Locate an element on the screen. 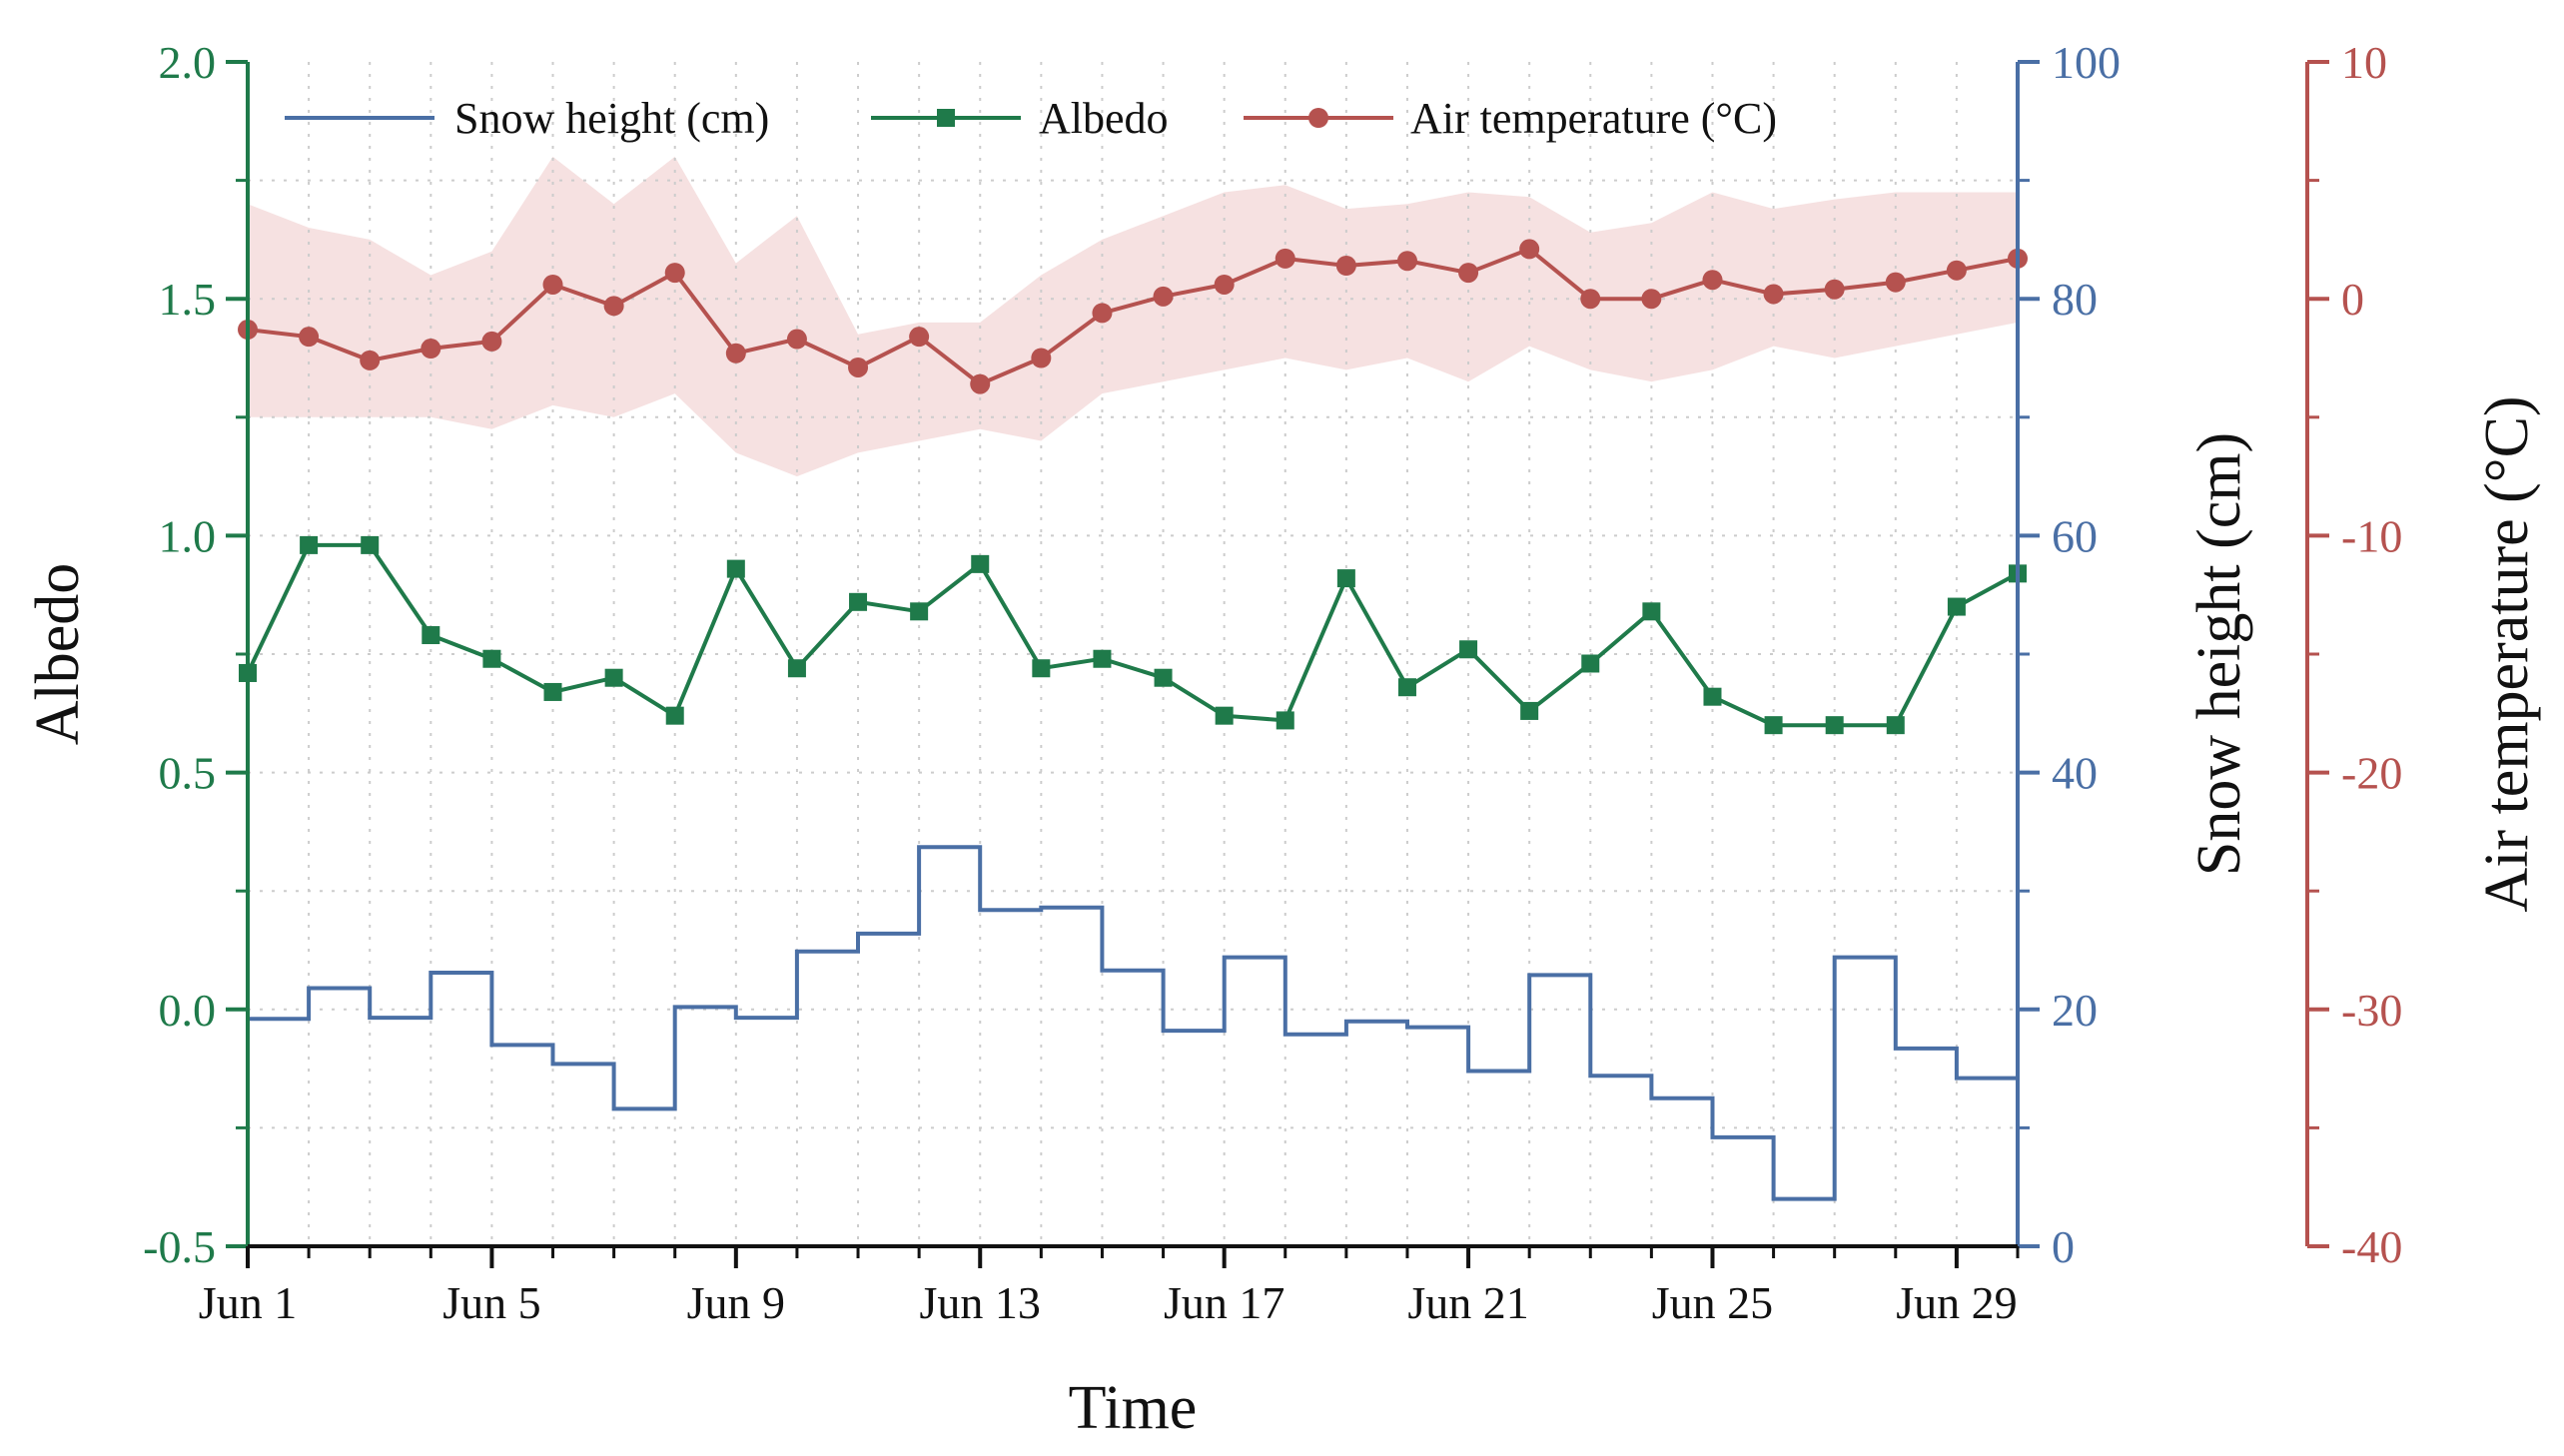  legend-marker-temperature is located at coordinates (1318, 118).